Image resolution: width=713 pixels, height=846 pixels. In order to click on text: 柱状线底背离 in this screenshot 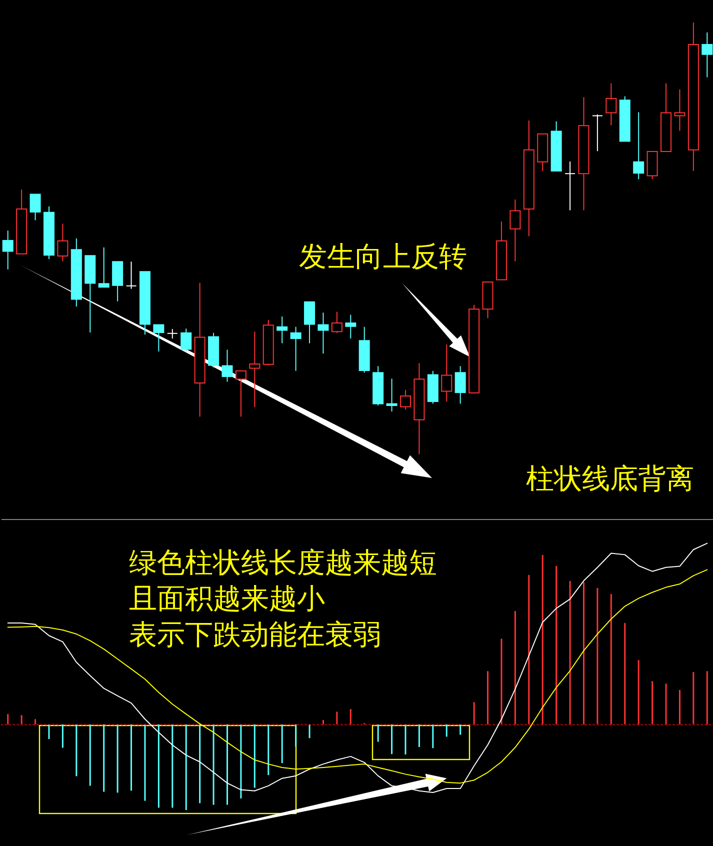, I will do `click(610, 478)`.